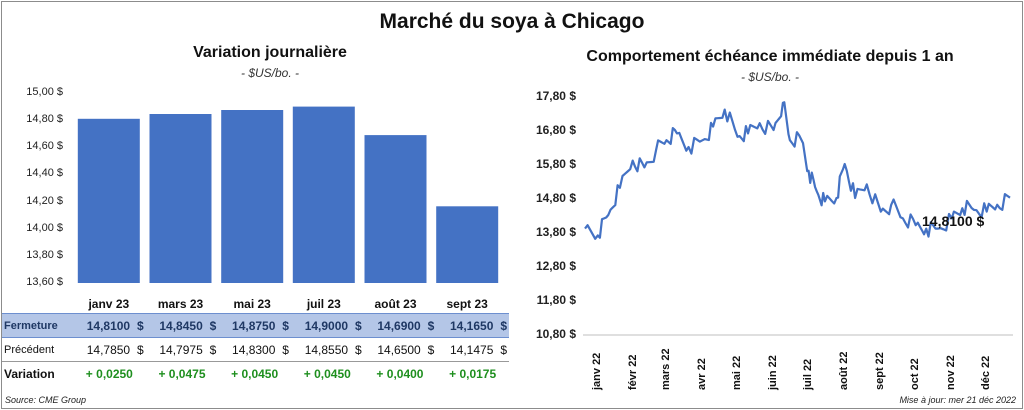 This screenshot has width=1024, height=410. What do you see at coordinates (102, 349) in the screenshot?
I see `cell-value: 14,7850` at bounding box center [102, 349].